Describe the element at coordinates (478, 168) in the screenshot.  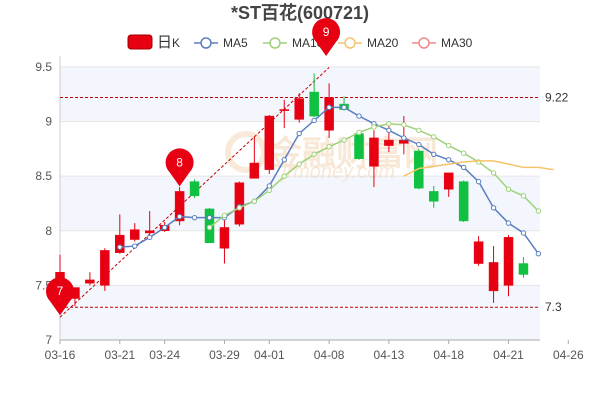
I see `ma-line-ma20` at that location.